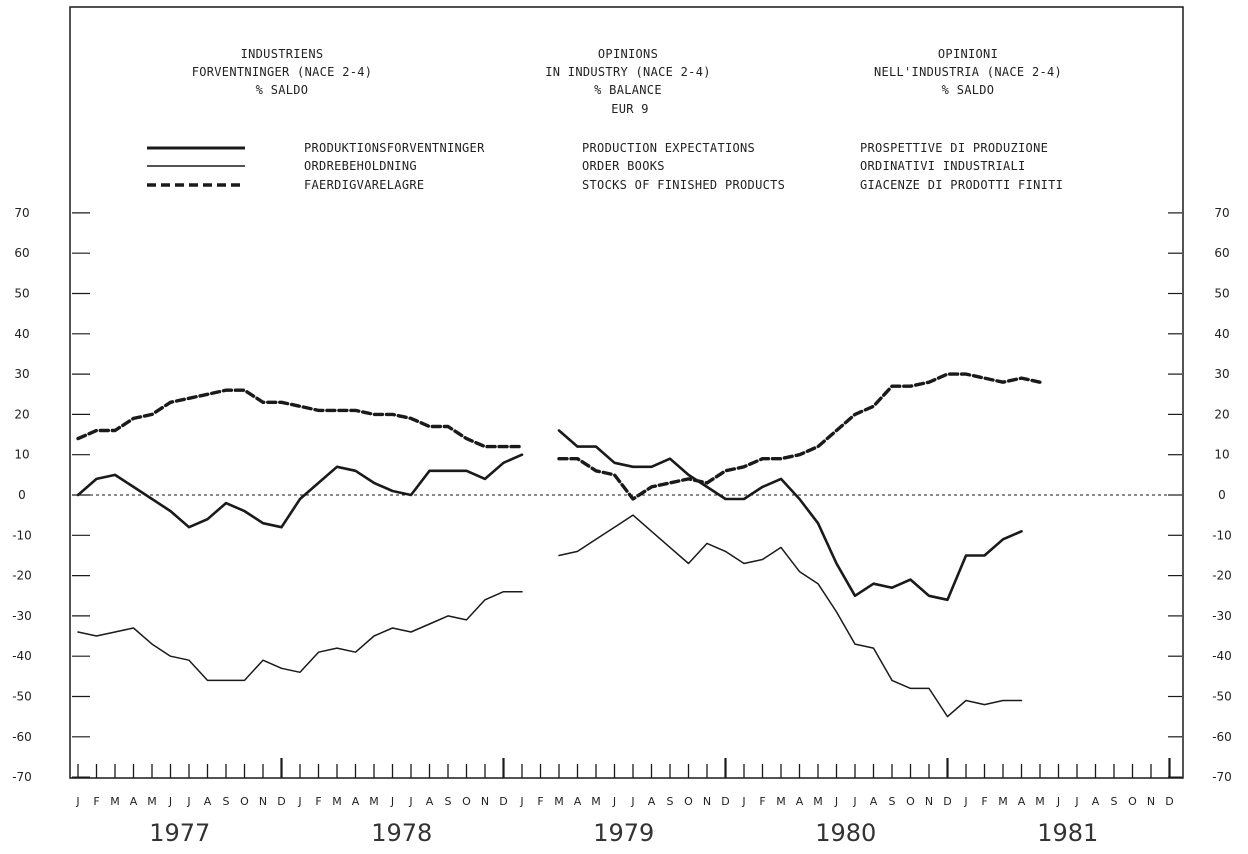 This screenshot has width=1248, height=854. What do you see at coordinates (21, 414) in the screenshot?
I see `y-tick-label-left: 20` at bounding box center [21, 414].